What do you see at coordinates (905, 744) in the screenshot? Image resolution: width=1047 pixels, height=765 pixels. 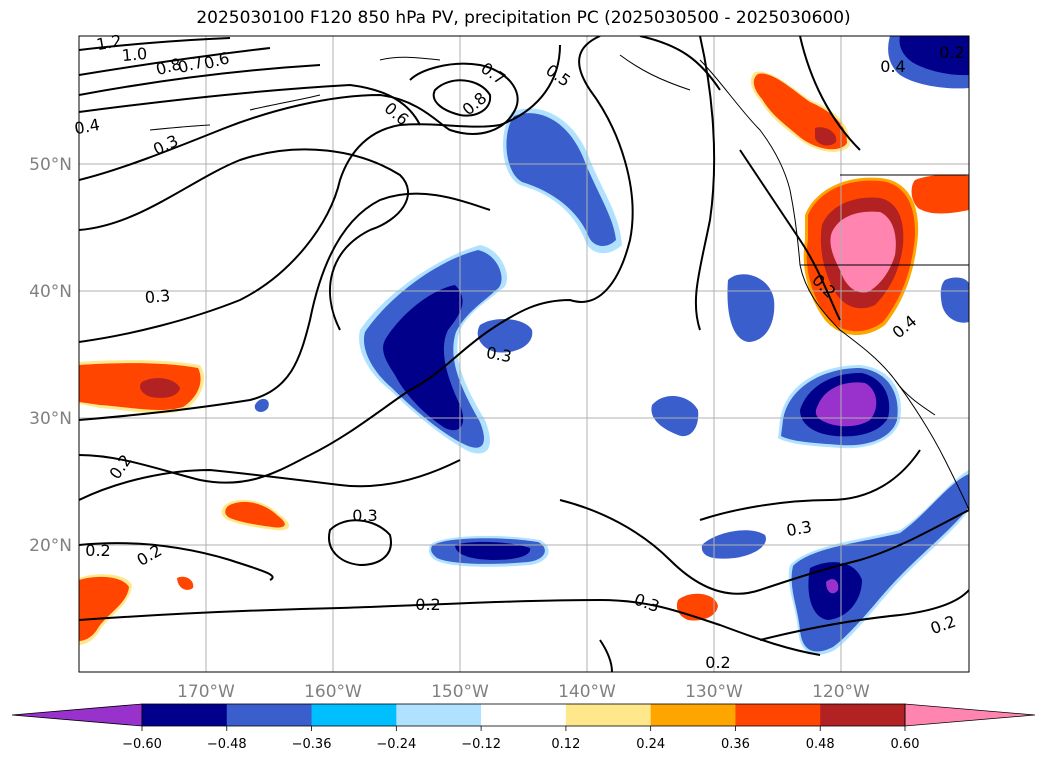 I see `colorbar-tick-label: 0.60` at bounding box center [905, 744].